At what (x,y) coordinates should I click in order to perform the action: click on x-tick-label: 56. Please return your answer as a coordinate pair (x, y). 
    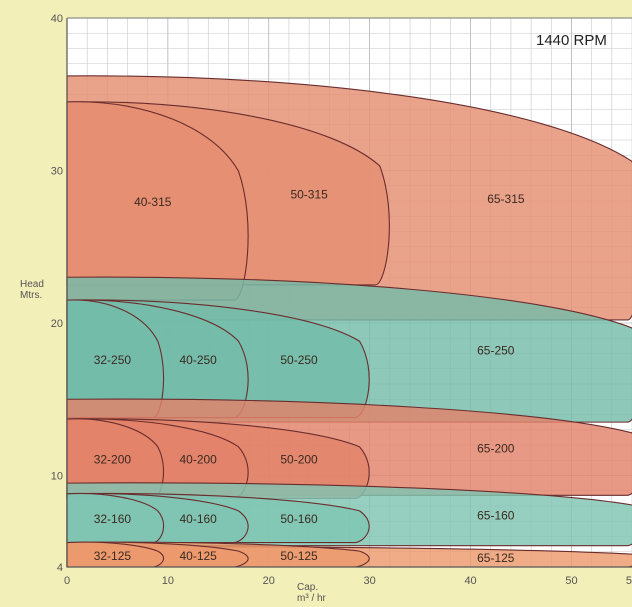
    Looking at the image, I should click on (629, 581).